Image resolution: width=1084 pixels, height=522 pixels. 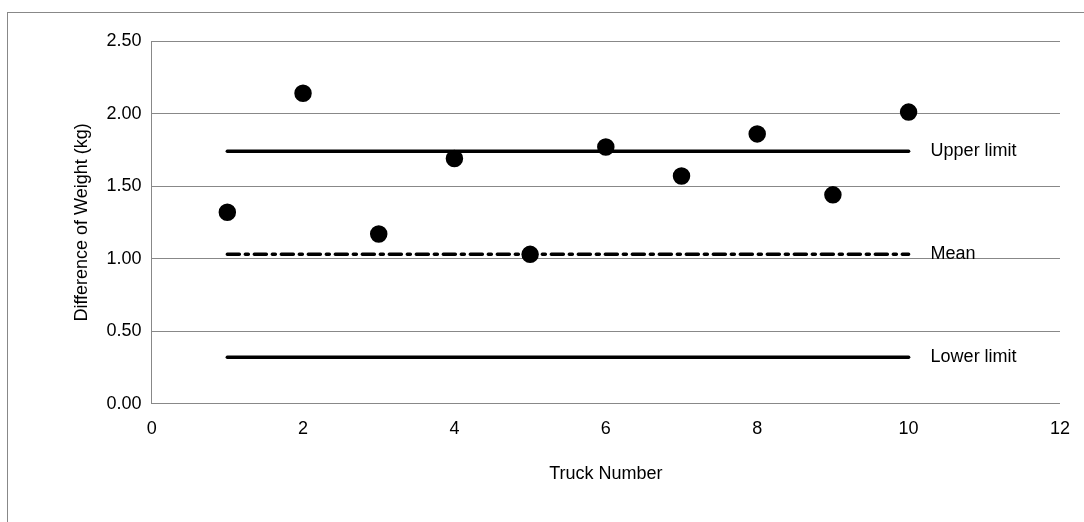 What do you see at coordinates (454, 427) in the screenshot?
I see `x-tick-label: 4` at bounding box center [454, 427].